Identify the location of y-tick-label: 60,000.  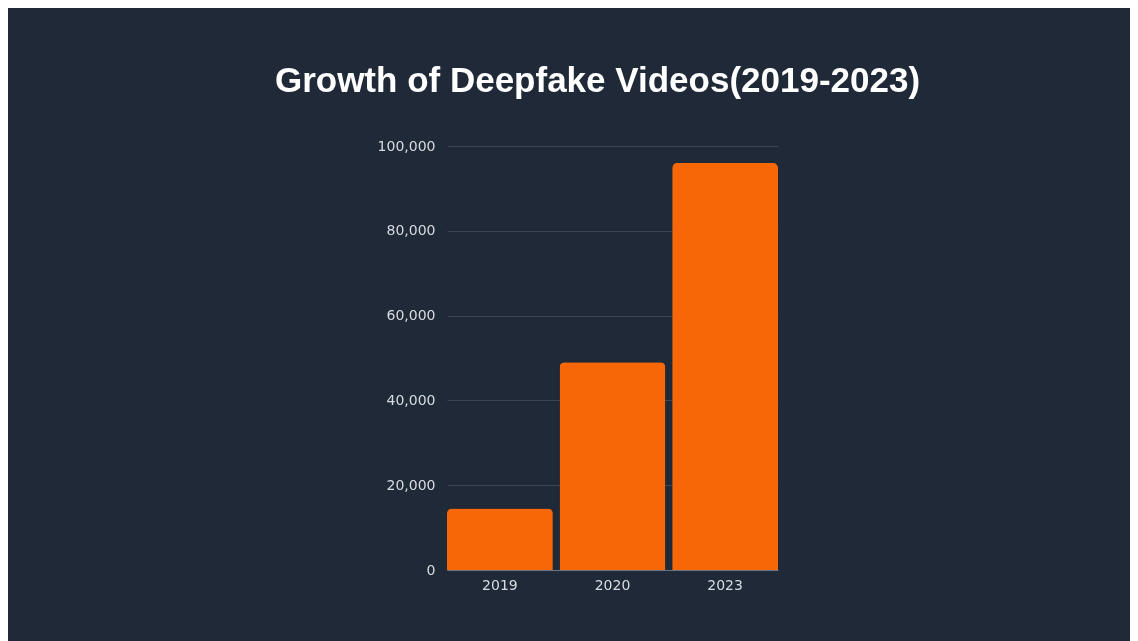
(411, 315).